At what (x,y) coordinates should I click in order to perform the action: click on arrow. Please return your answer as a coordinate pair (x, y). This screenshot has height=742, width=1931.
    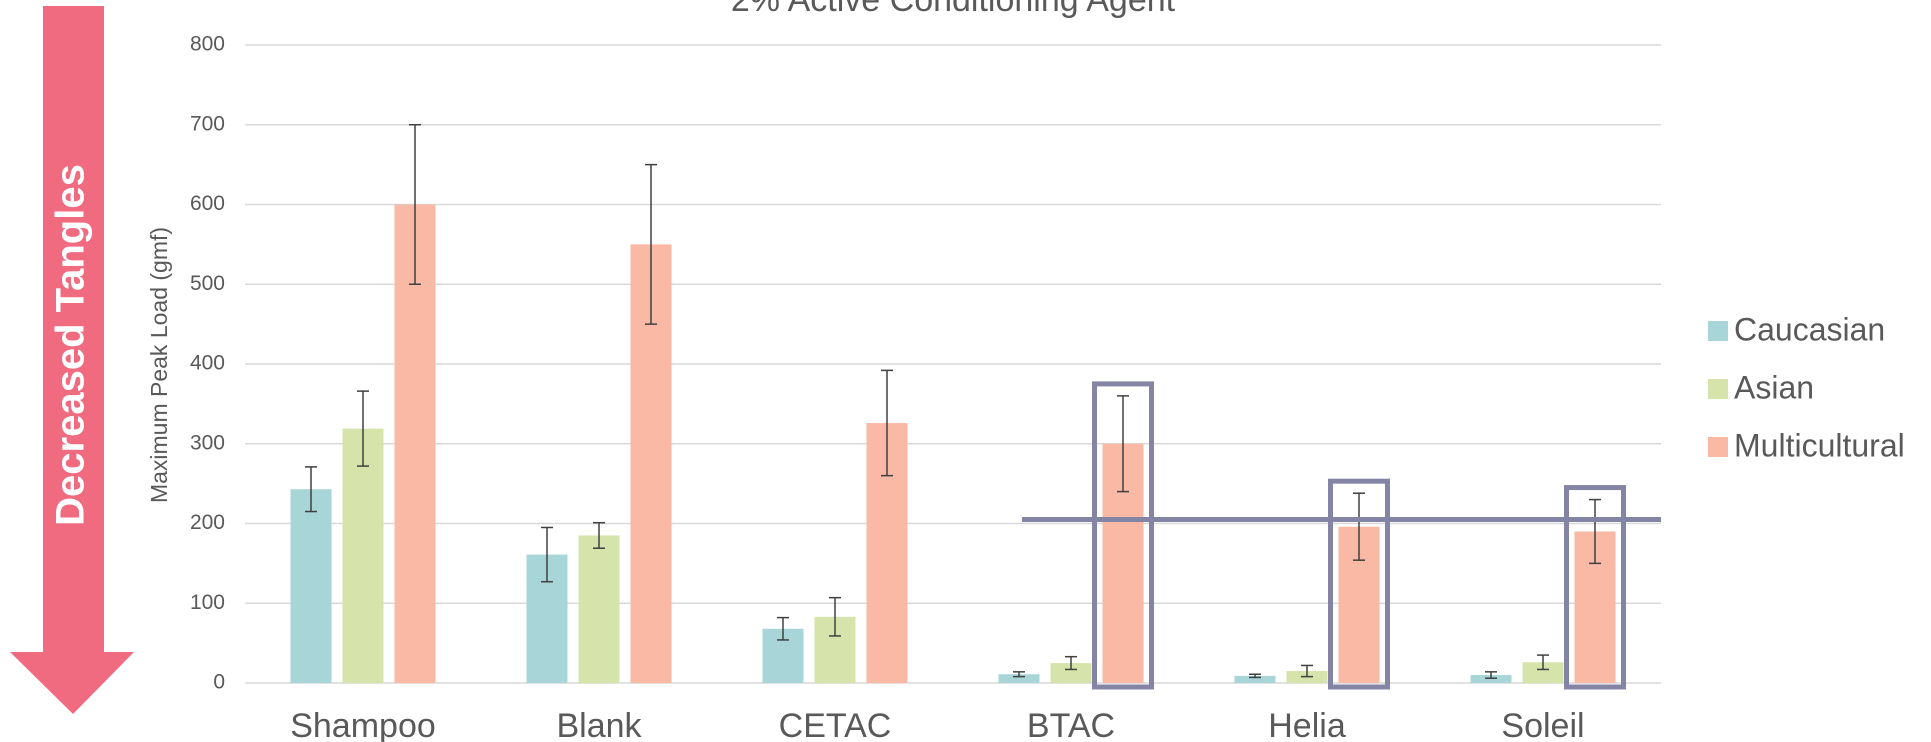
    Looking at the image, I should click on (72, 360).